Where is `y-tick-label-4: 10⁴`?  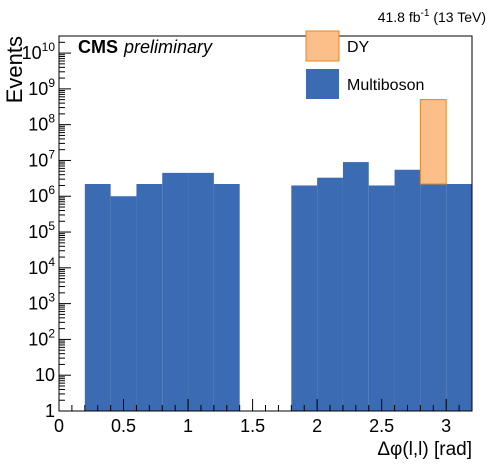 y-tick-label-4: 10⁴ is located at coordinates (41, 266).